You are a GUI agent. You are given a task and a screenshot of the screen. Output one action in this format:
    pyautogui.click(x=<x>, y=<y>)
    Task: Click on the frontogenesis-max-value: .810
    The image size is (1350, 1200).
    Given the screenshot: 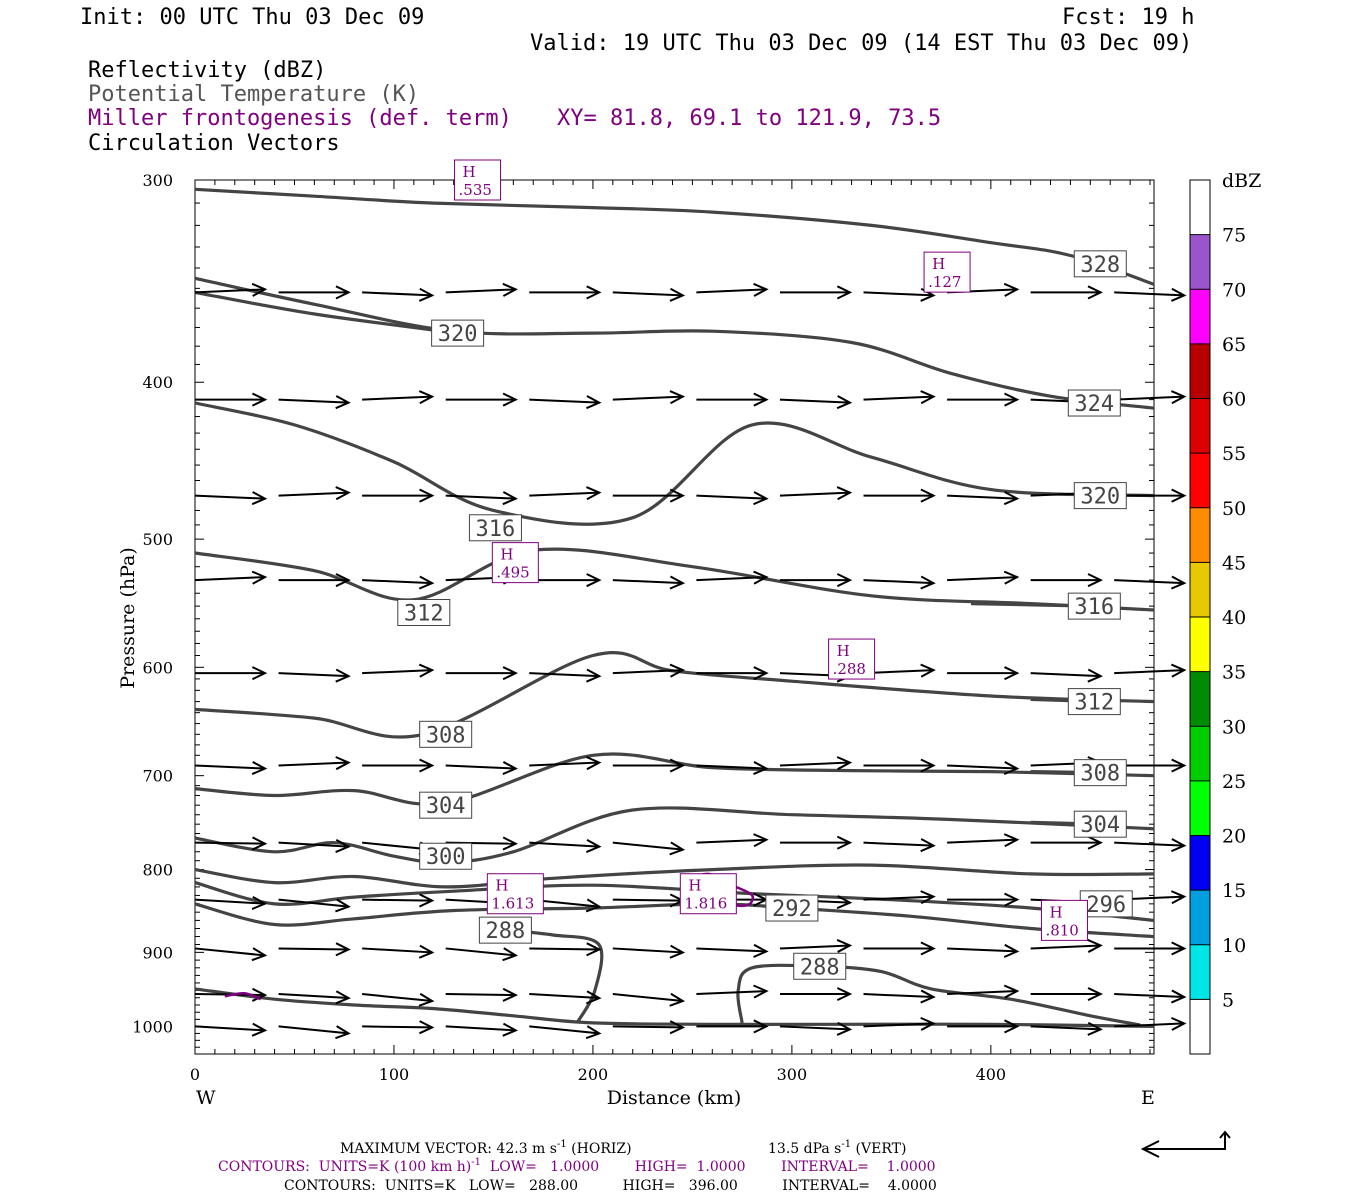 What is the action you would take?
    pyautogui.click(x=1061, y=930)
    